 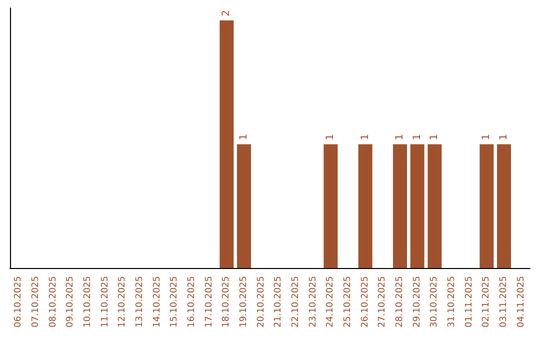 I want to click on x-tick-label: 29.10.2025, so click(x=417, y=302).